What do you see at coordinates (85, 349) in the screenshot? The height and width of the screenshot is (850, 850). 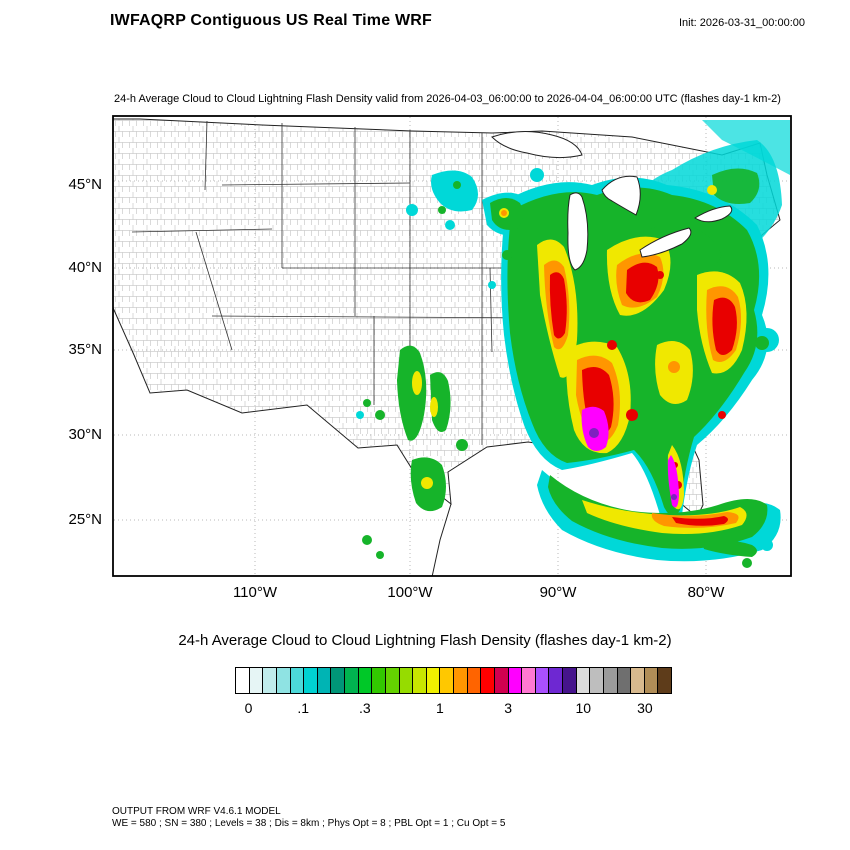 I see `lat-label-35n: 35°N` at bounding box center [85, 349].